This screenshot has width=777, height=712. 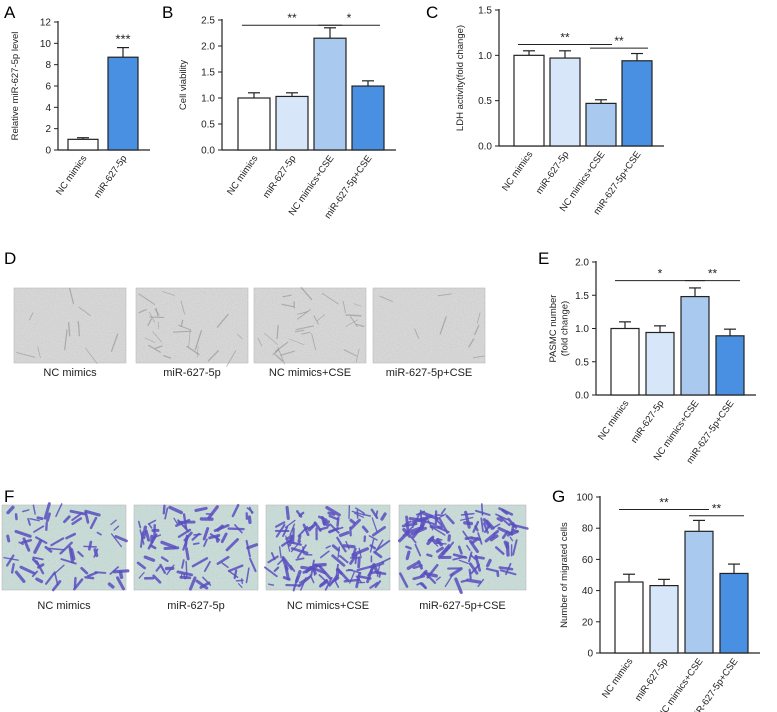 I want to click on y-tick-label: 40, so click(x=588, y=591).